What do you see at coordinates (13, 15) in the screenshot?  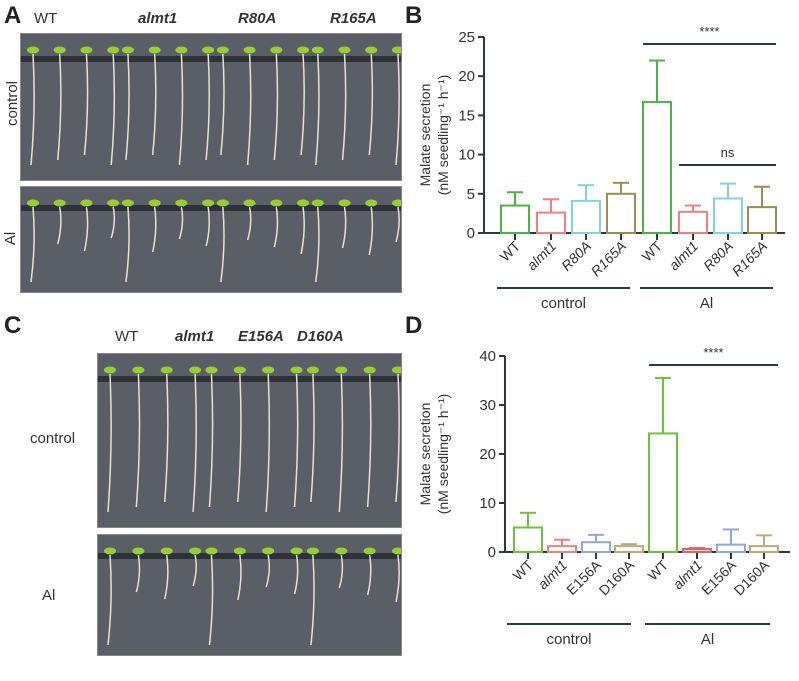 I see `panel-label-a: A` at bounding box center [13, 15].